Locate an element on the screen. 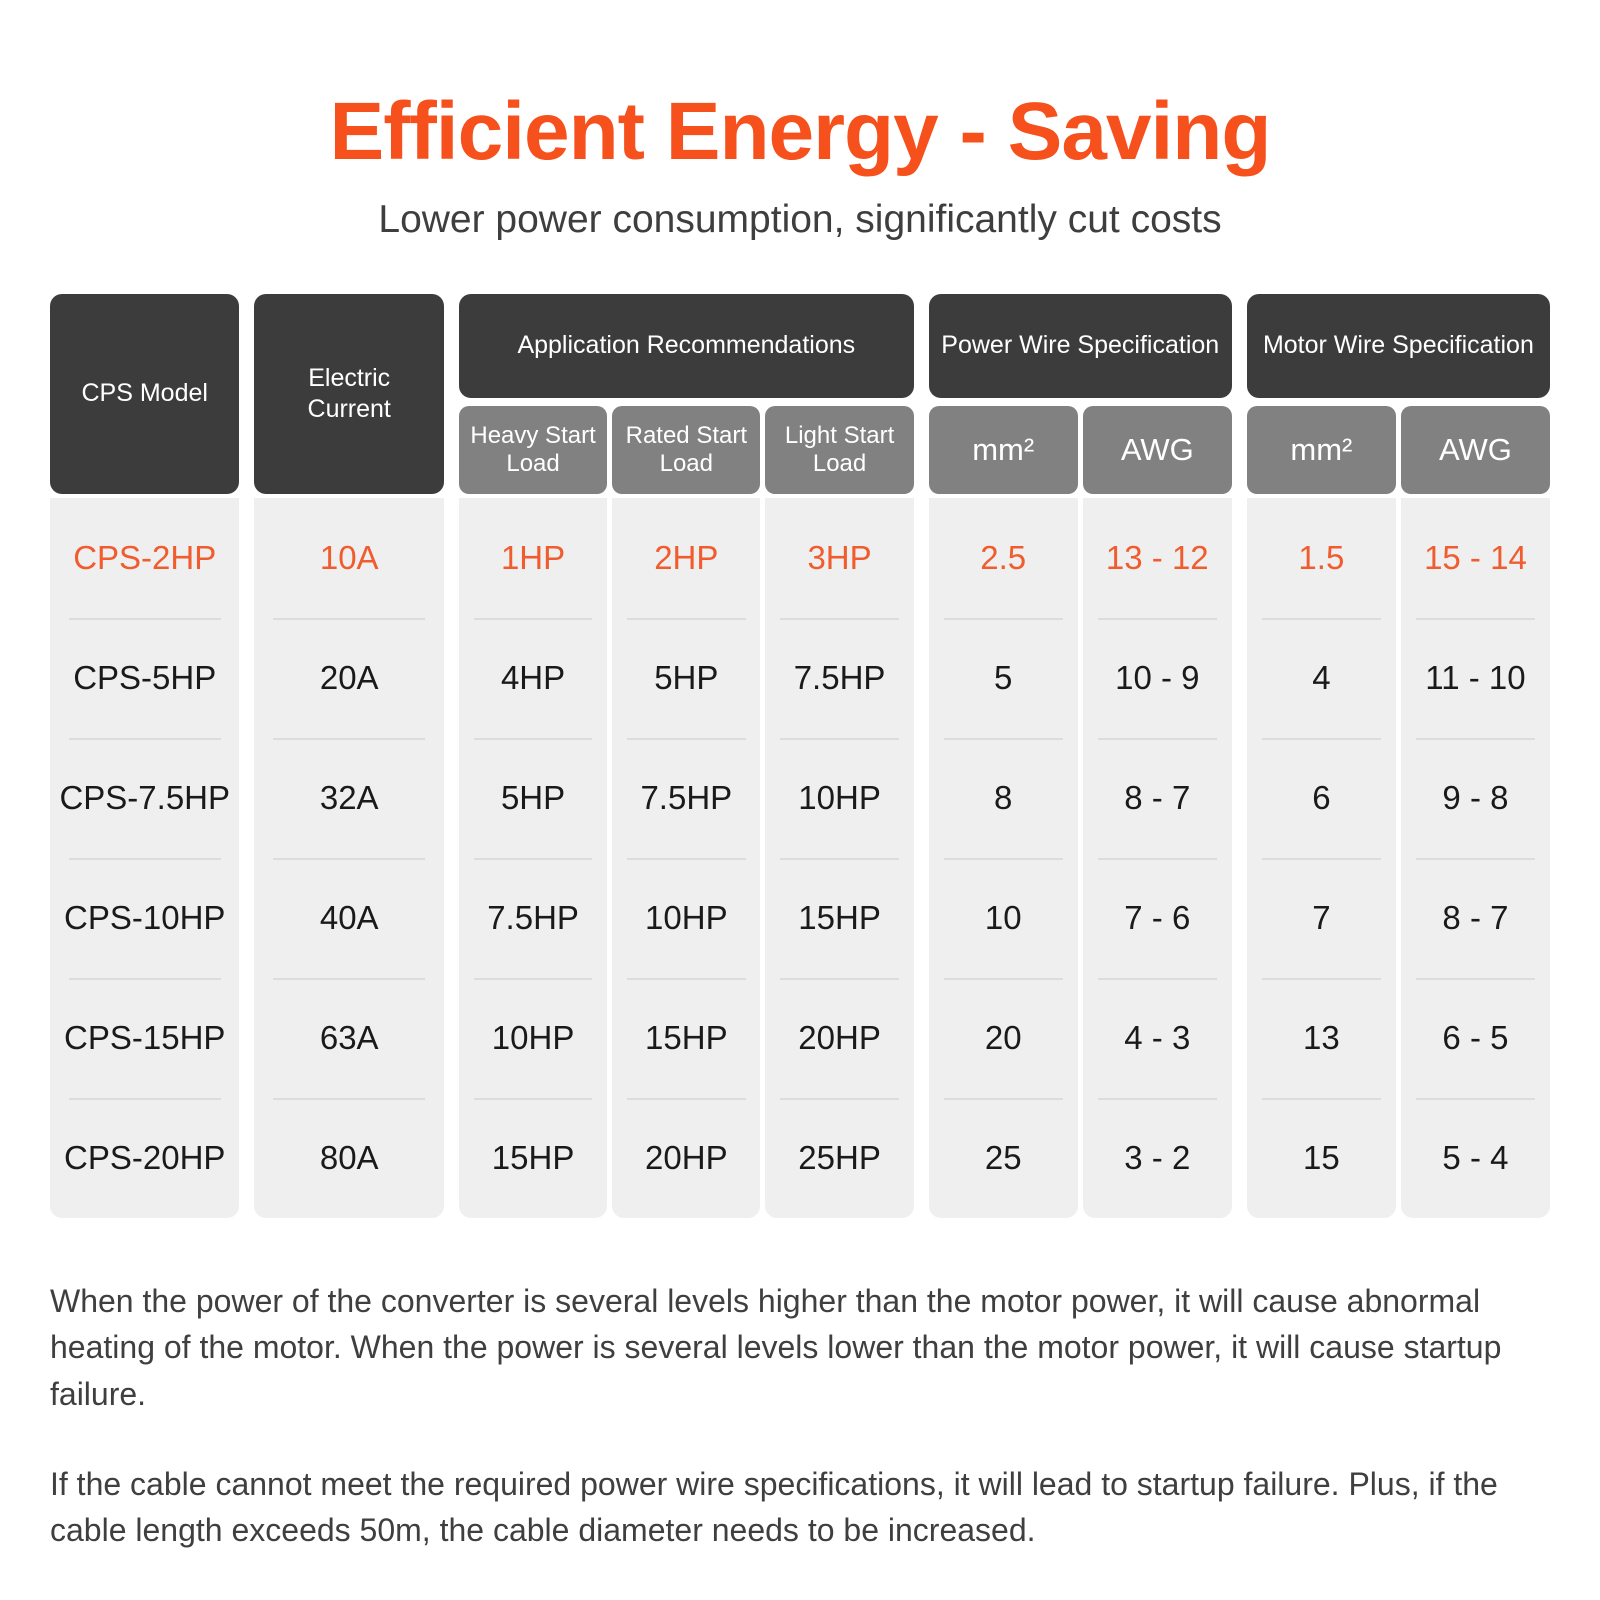  table-cell: 63A is located at coordinates (348, 1037).